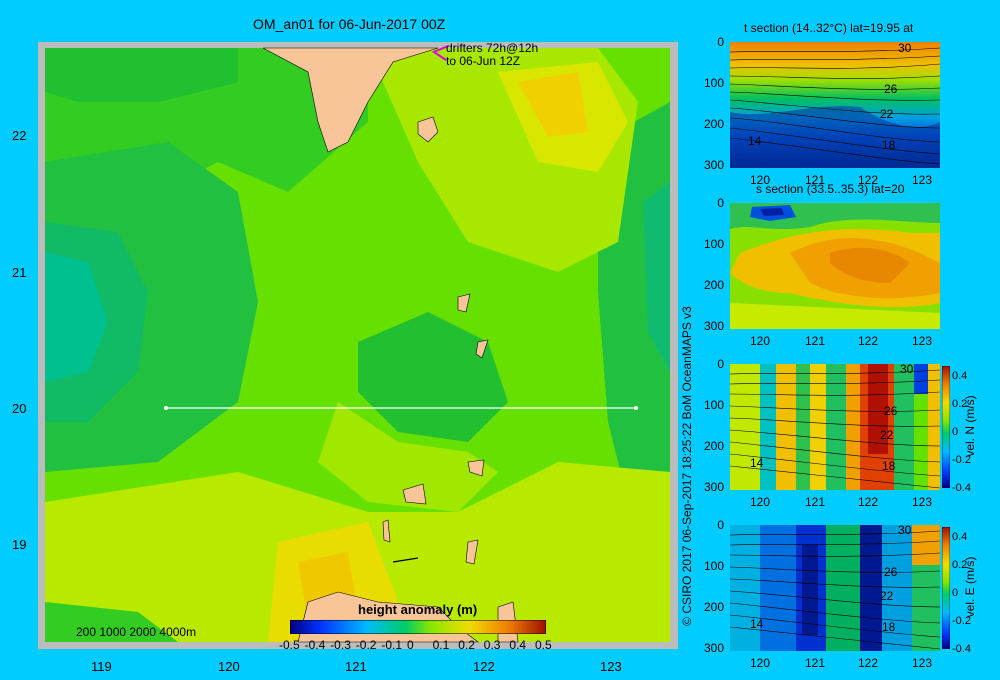 The width and height of the screenshot is (1000, 680). What do you see at coordinates (518, 645) in the screenshot?
I see `colorbar-tick: 0.4` at bounding box center [518, 645].